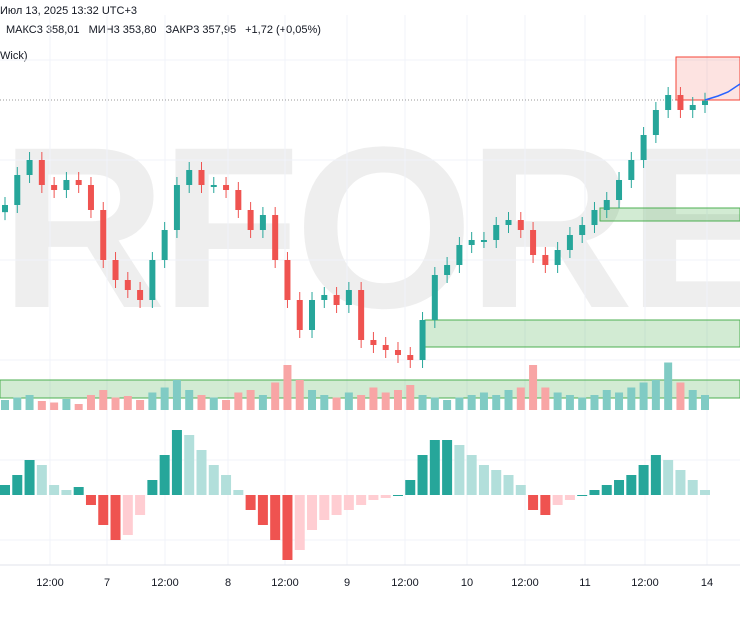  What do you see at coordinates (283, 30) in the screenshot?
I see `change-value: +1,72 (+0,05%)` at bounding box center [283, 30].